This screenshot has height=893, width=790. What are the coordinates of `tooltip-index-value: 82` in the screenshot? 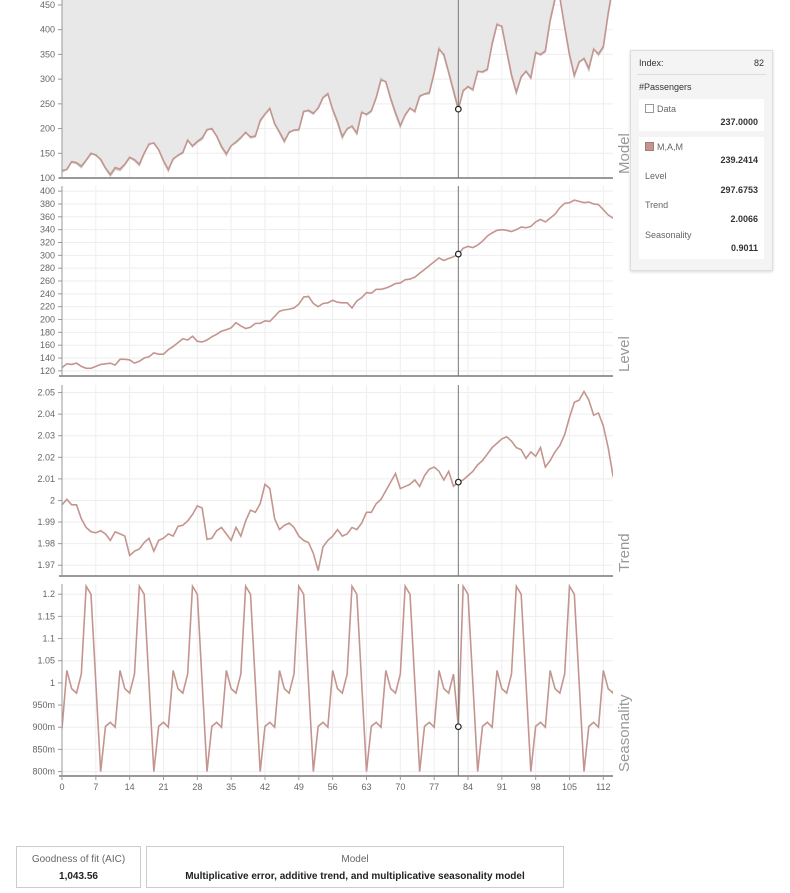 It's located at (758, 63).